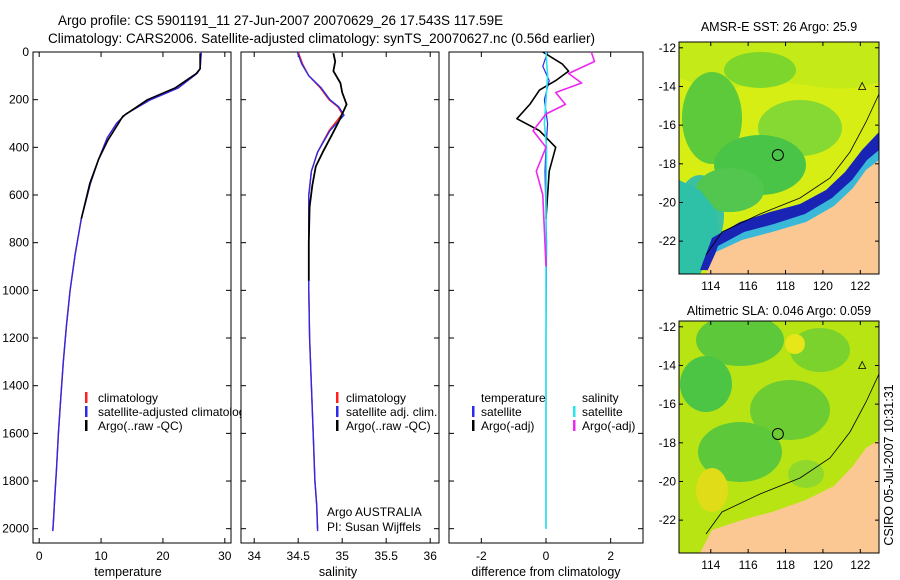 The width and height of the screenshot is (900, 580). I want to click on y-tick-label: 1800, so click(15, 481).